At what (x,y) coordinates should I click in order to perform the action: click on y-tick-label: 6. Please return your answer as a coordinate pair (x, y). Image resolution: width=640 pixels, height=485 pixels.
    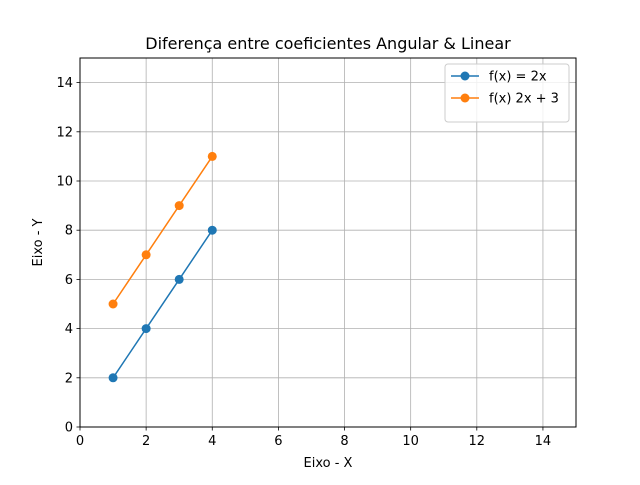
    Looking at the image, I should click on (69, 280).